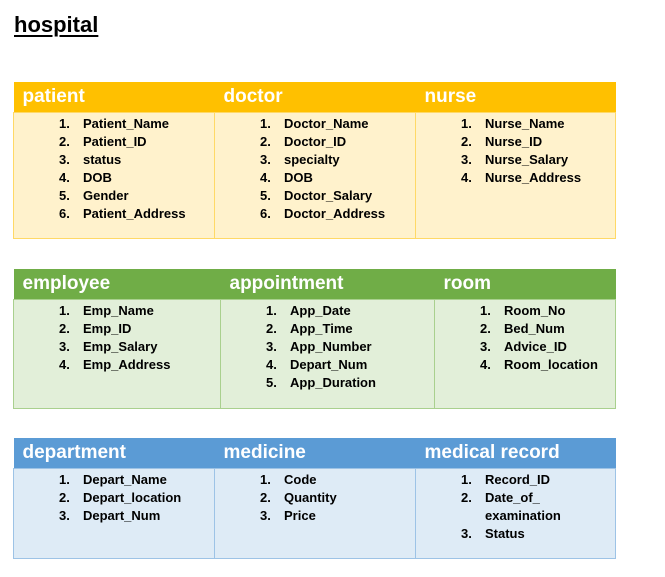 The height and width of the screenshot is (577, 665). Describe the element at coordinates (300, 479) in the screenshot. I see `list-item-text: Code` at that location.